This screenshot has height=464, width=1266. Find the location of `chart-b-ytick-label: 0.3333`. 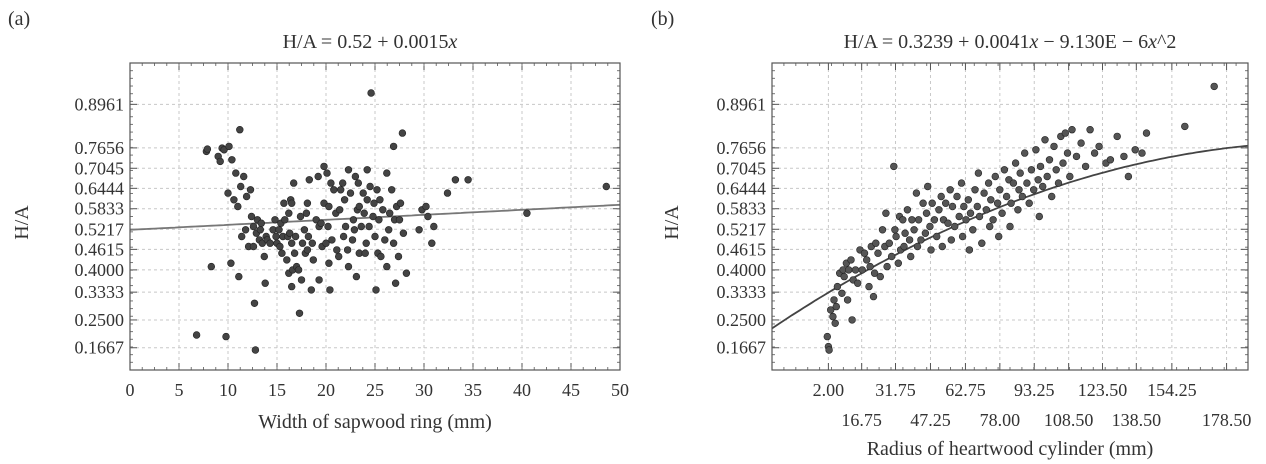

chart-b-ytick-label: 0.3333 is located at coordinates (742, 292).